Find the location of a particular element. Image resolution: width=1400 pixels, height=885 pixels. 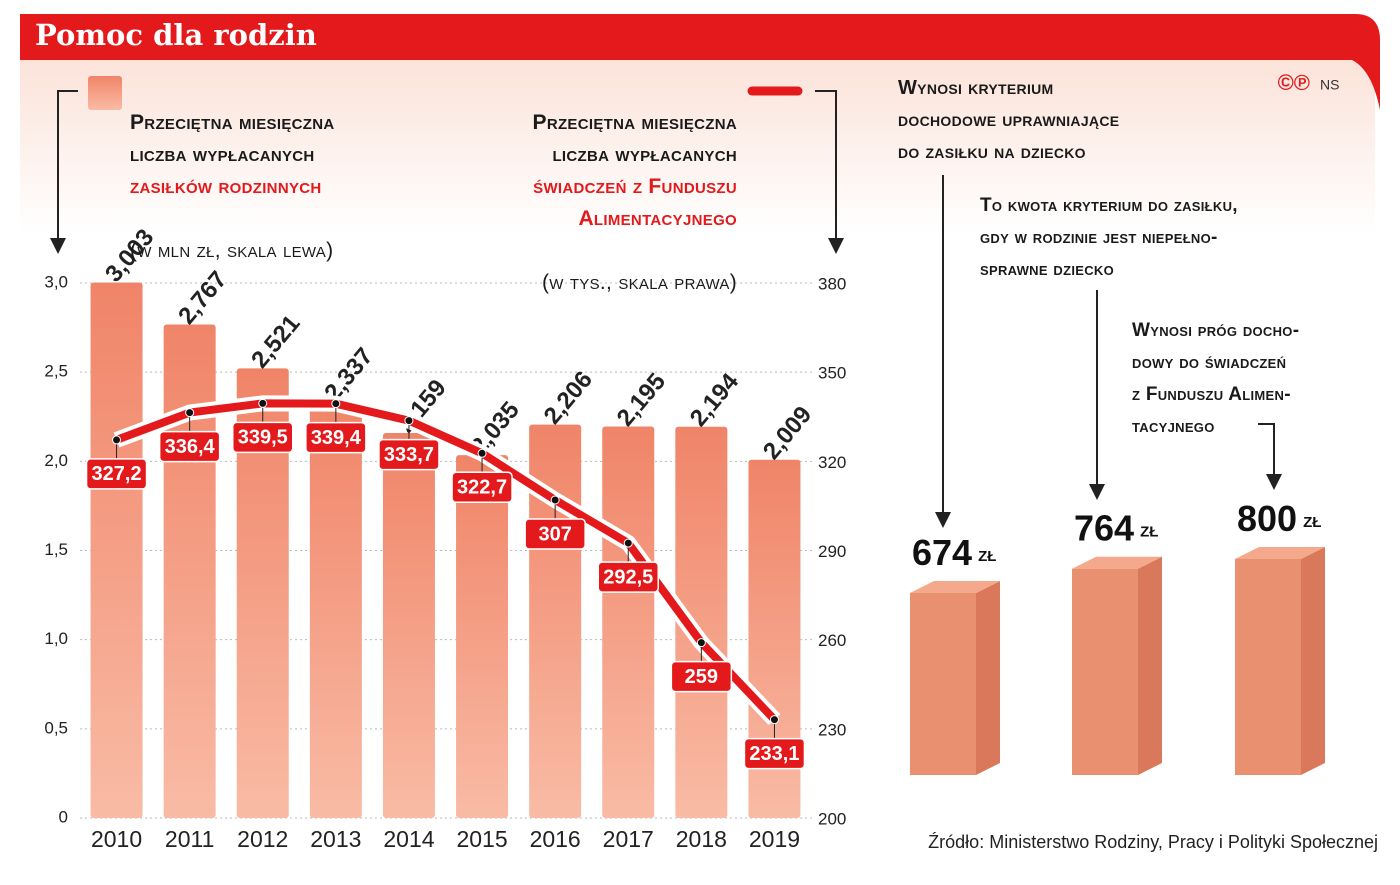

y2-tick-label: 230 is located at coordinates (832, 729).